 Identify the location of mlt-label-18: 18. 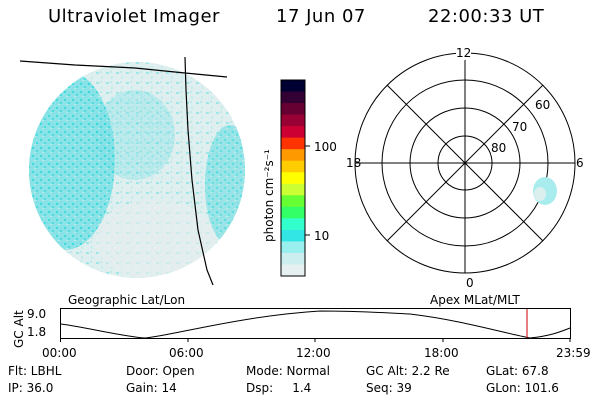
(354, 163).